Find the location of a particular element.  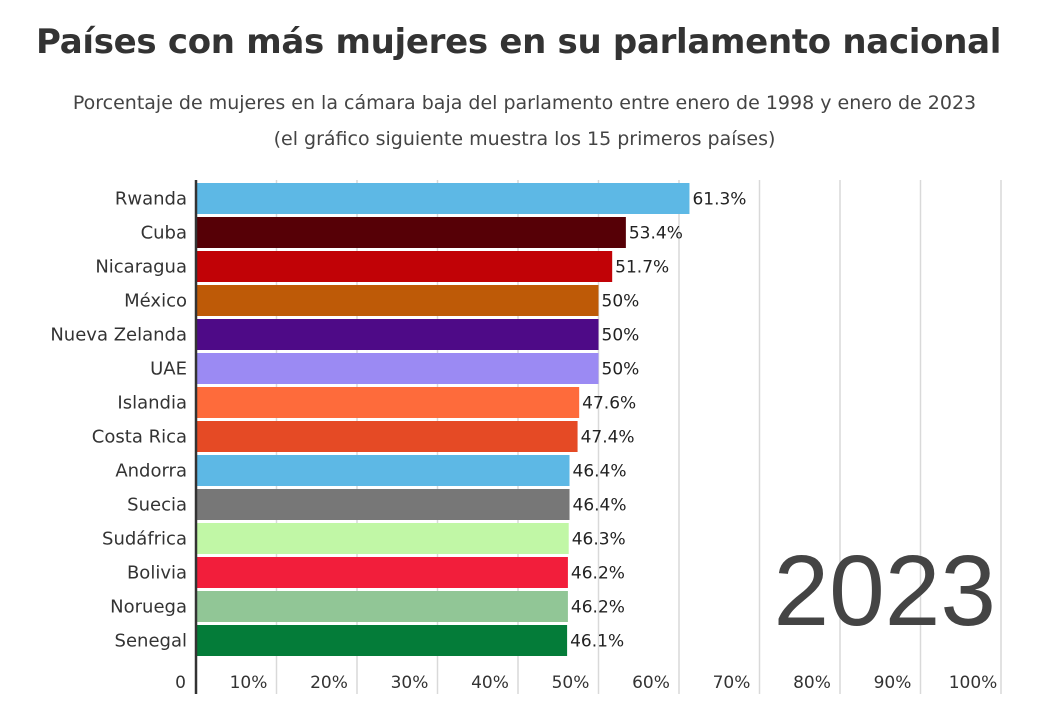

category-label: Senegal is located at coordinates (151, 641).